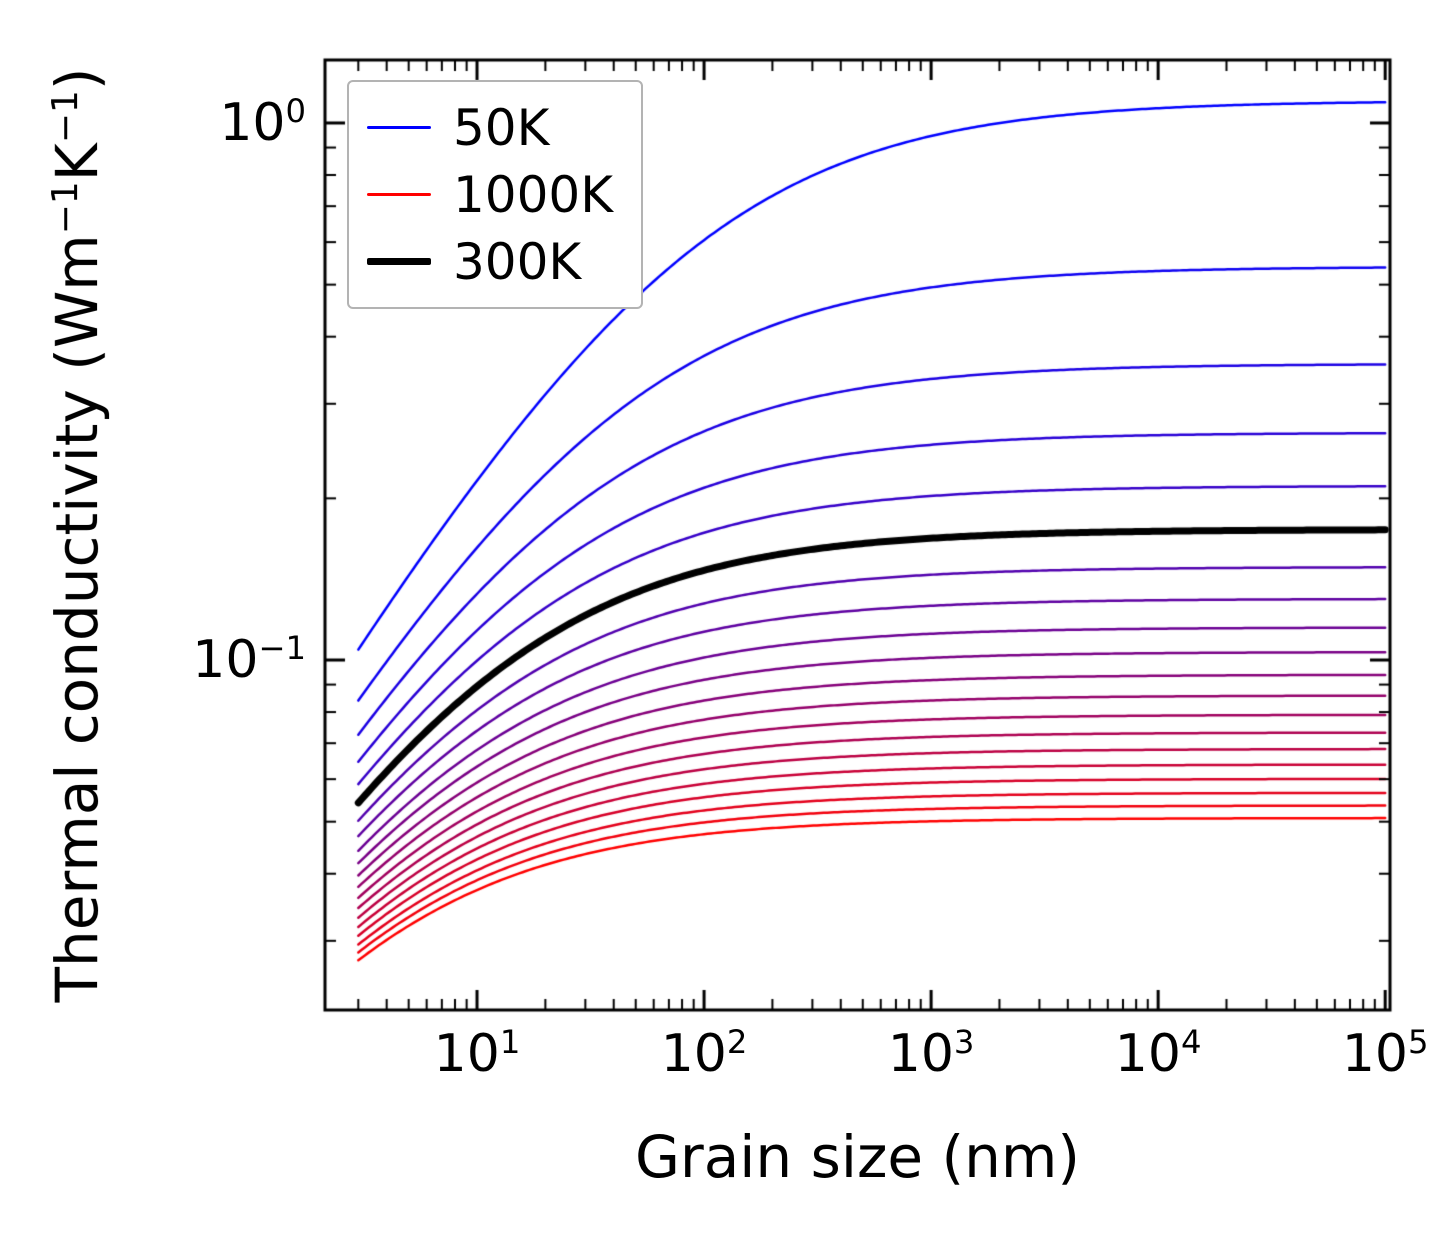 The width and height of the screenshot is (1454, 1254). I want to click on legend-label: 1000K, so click(533, 194).